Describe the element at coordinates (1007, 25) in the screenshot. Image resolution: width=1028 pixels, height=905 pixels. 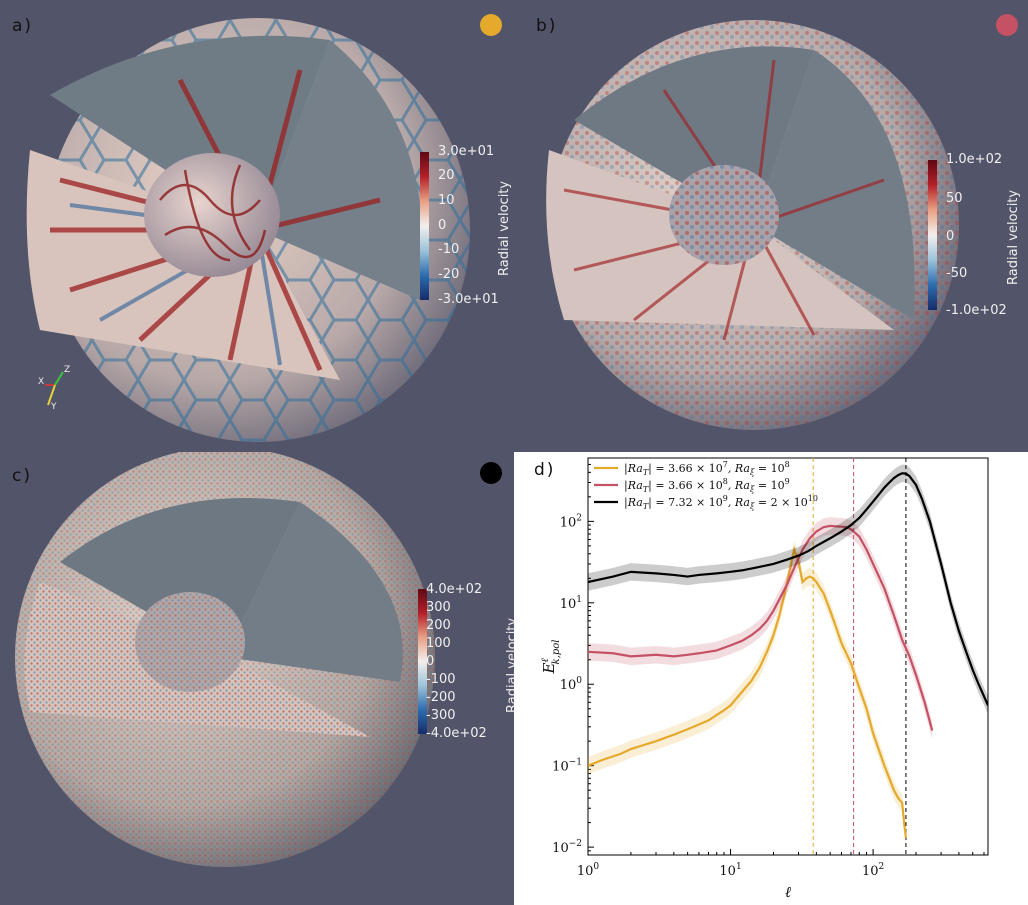
I see `series-dot-b` at that location.